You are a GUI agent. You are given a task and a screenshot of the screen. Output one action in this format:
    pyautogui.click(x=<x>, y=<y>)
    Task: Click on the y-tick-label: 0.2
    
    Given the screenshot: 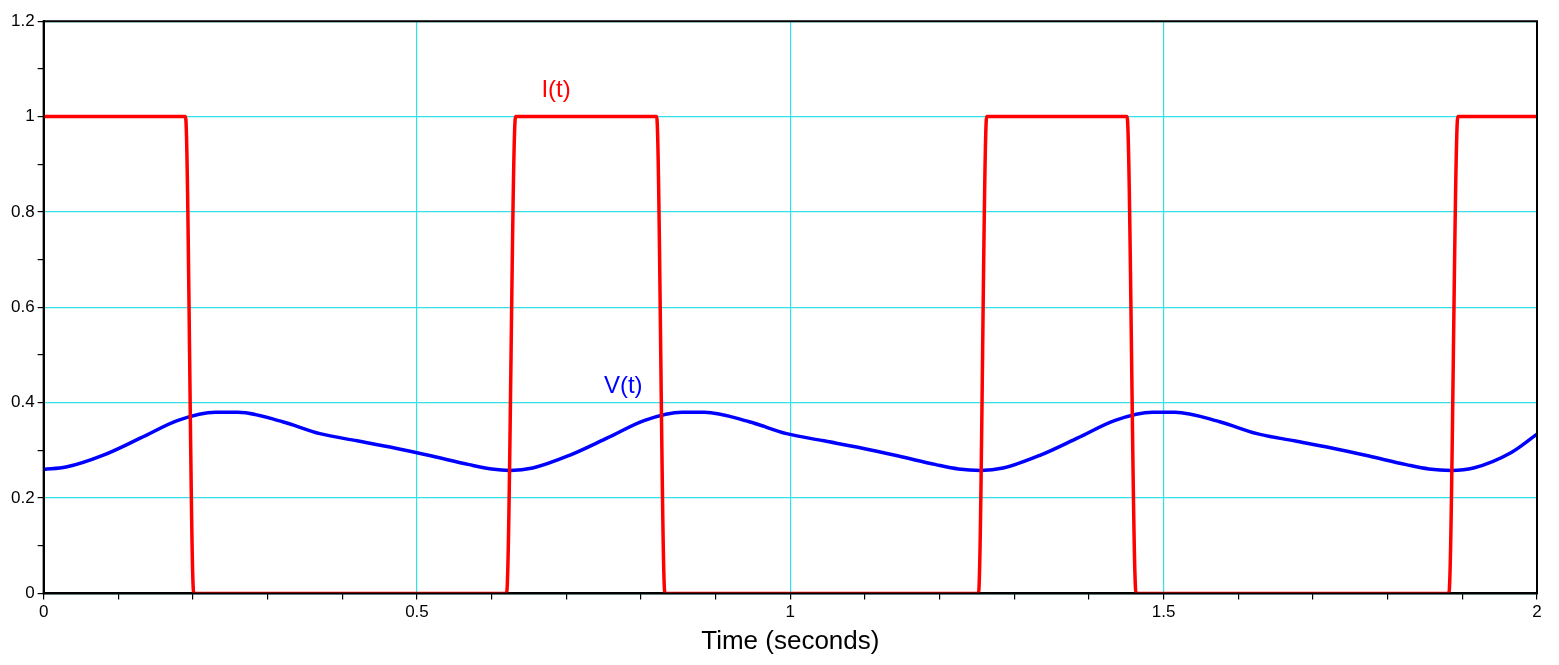 What is the action you would take?
    pyautogui.click(x=22, y=497)
    